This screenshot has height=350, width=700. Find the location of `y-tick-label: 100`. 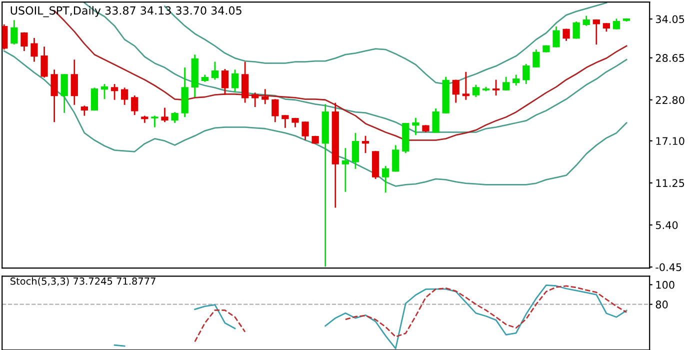

y-tick-label: 100 is located at coordinates (665, 284).